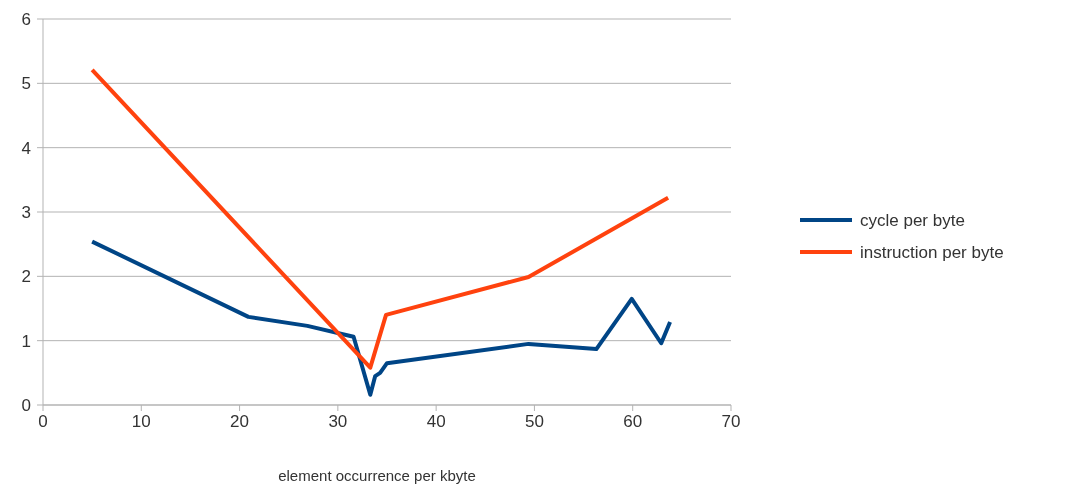 The image size is (1078, 490). Describe the element at coordinates (43, 421) in the screenshot. I see `x-tick-label: 0` at that location.